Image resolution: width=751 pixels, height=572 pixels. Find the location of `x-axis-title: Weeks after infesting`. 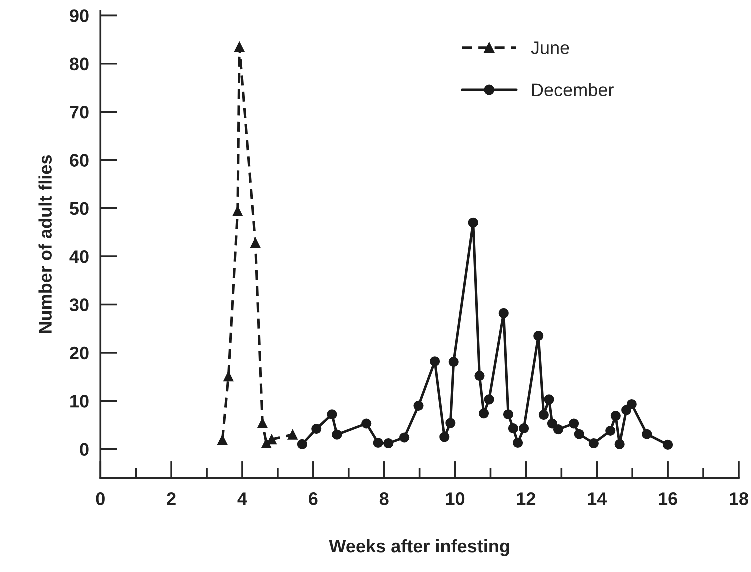

x-axis-title: Weeks after infesting is located at coordinates (419, 547).